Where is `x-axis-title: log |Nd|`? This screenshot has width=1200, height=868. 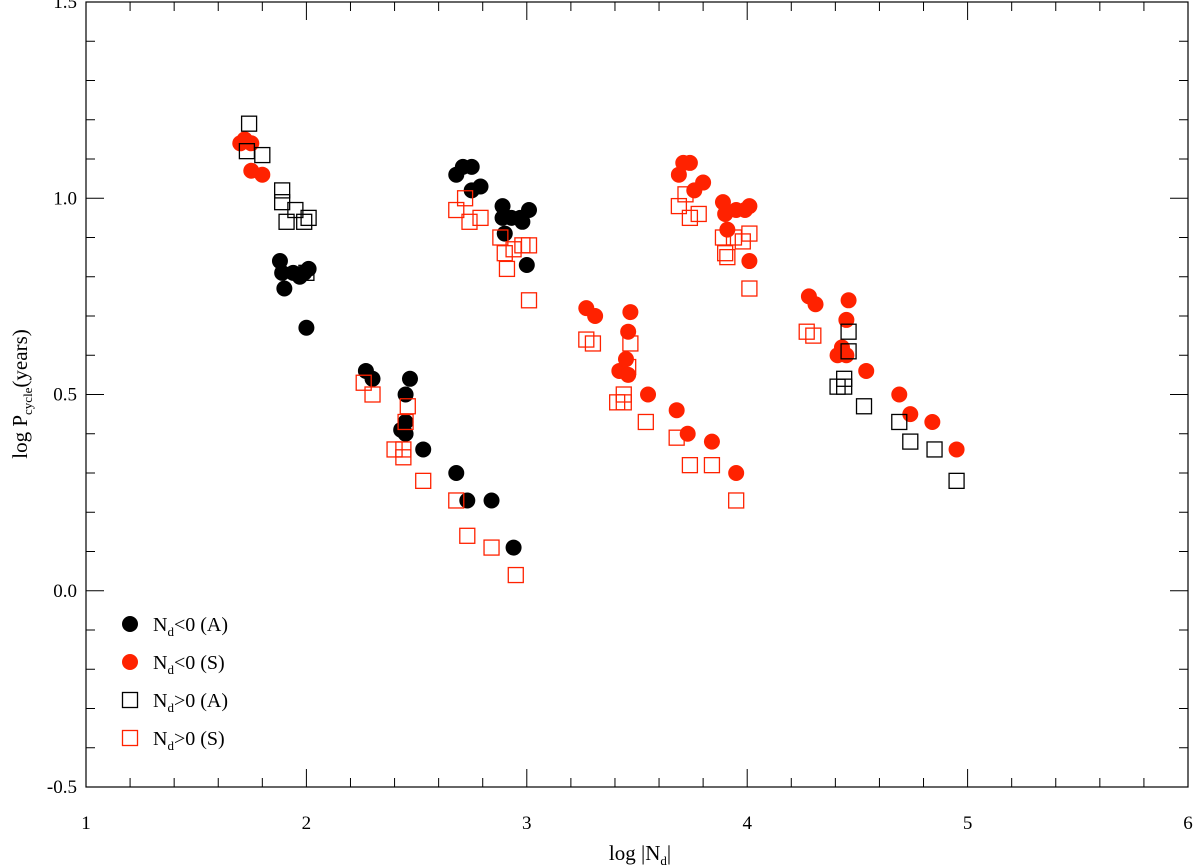
x-axis-title: log |Nd| is located at coordinates (640, 854).